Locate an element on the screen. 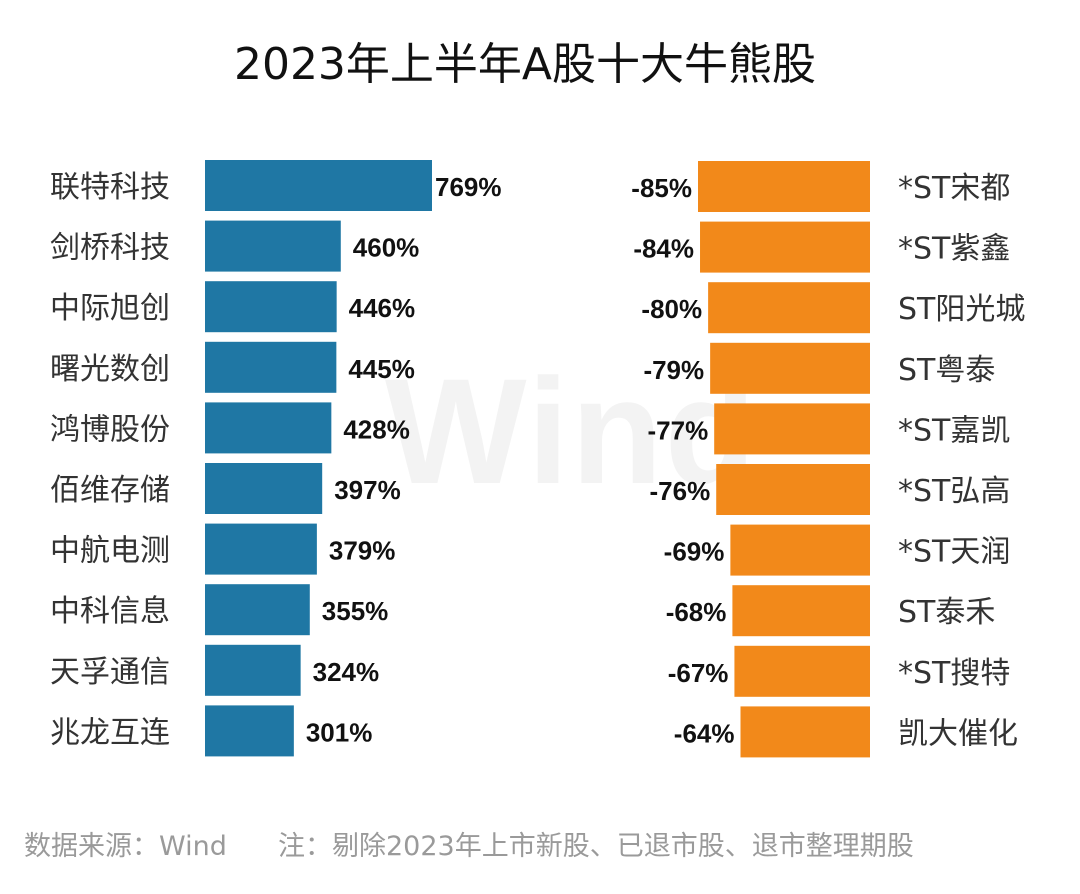 The width and height of the screenshot is (1080, 894). bear-value-label: -64% is located at coordinates (704, 733).